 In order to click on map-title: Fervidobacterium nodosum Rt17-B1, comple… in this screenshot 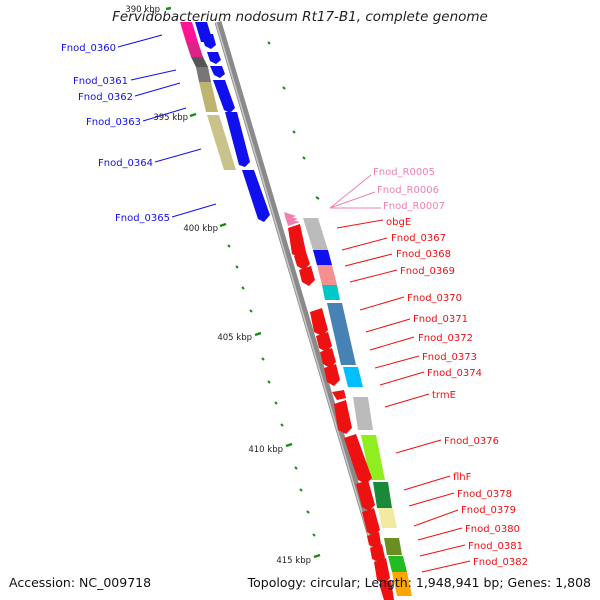, I will do `click(300, 17)`.